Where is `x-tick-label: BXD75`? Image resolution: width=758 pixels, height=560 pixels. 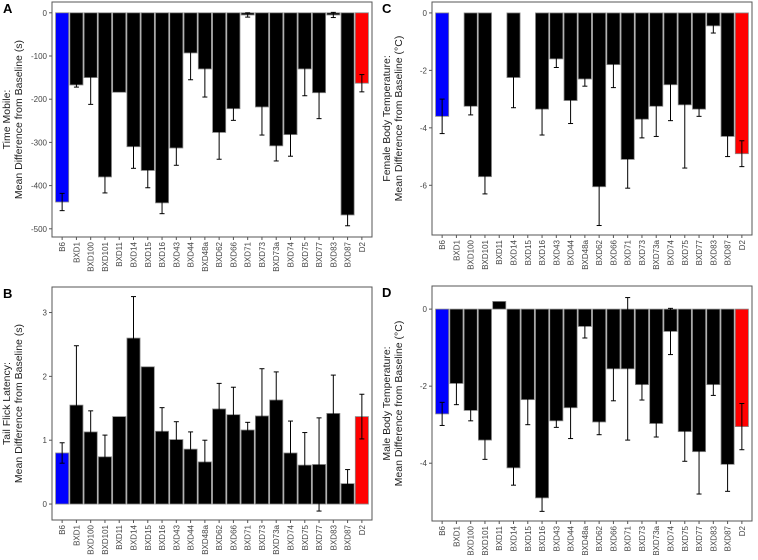
x-tick-label: BXD75 is located at coordinates (685, 538).